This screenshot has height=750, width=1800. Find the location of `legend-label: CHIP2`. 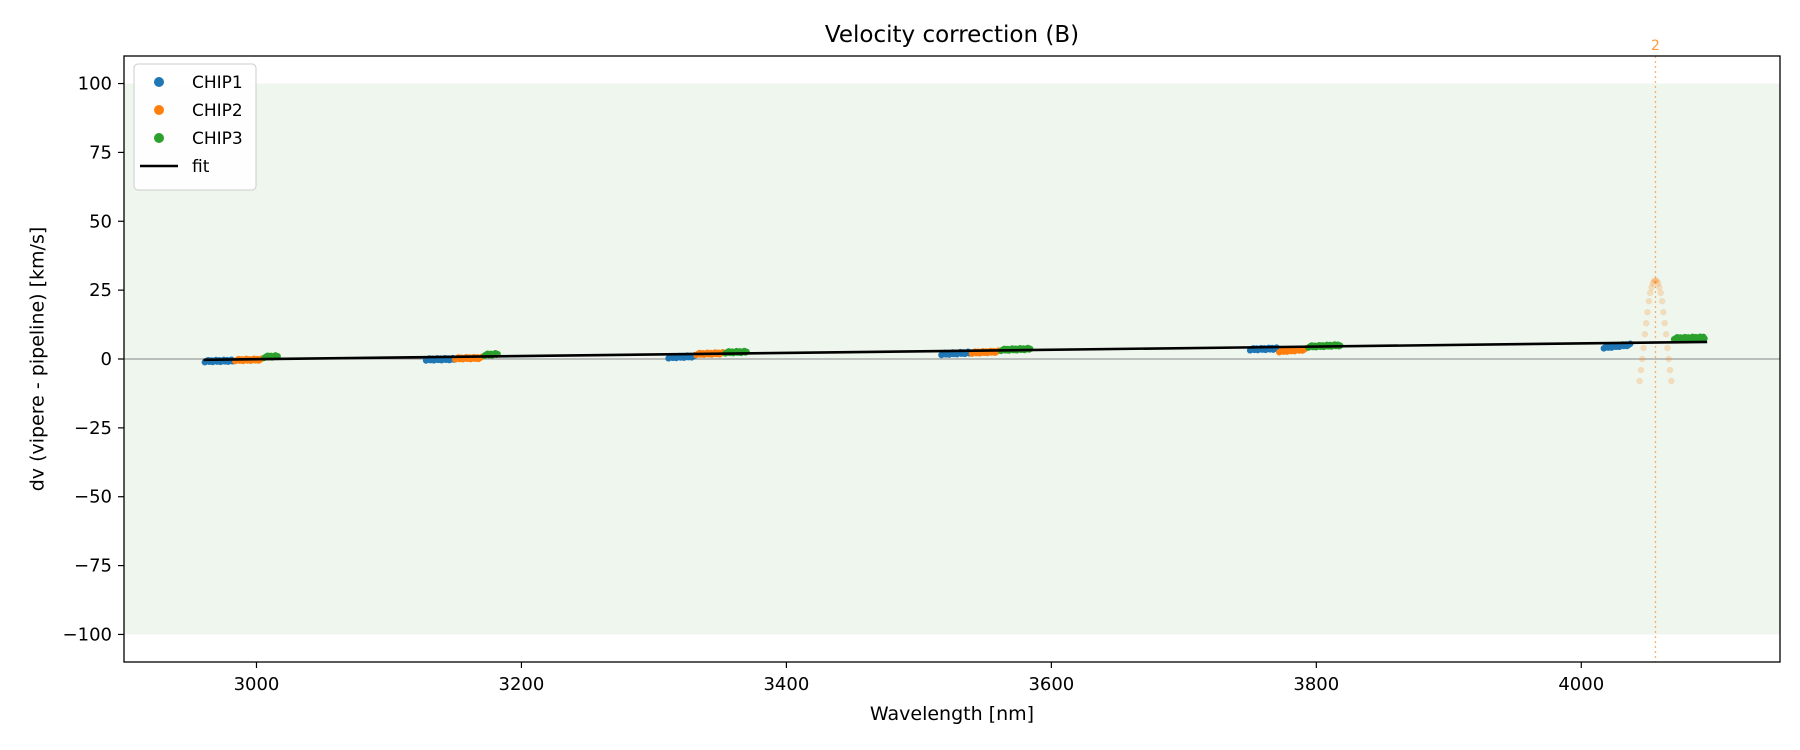

legend-label: CHIP2 is located at coordinates (217, 111).